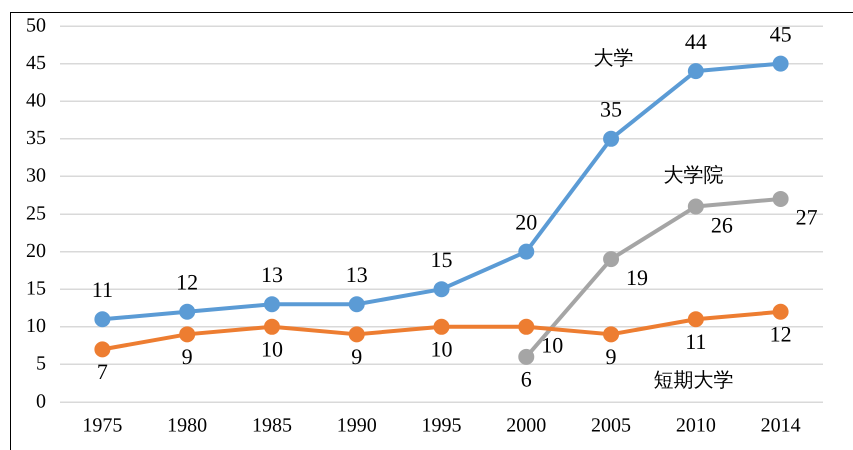 Image resolution: width=853 pixels, height=450 pixels. Describe the element at coordinates (721, 225) in the screenshot. I see `data-label: 26` at that location.